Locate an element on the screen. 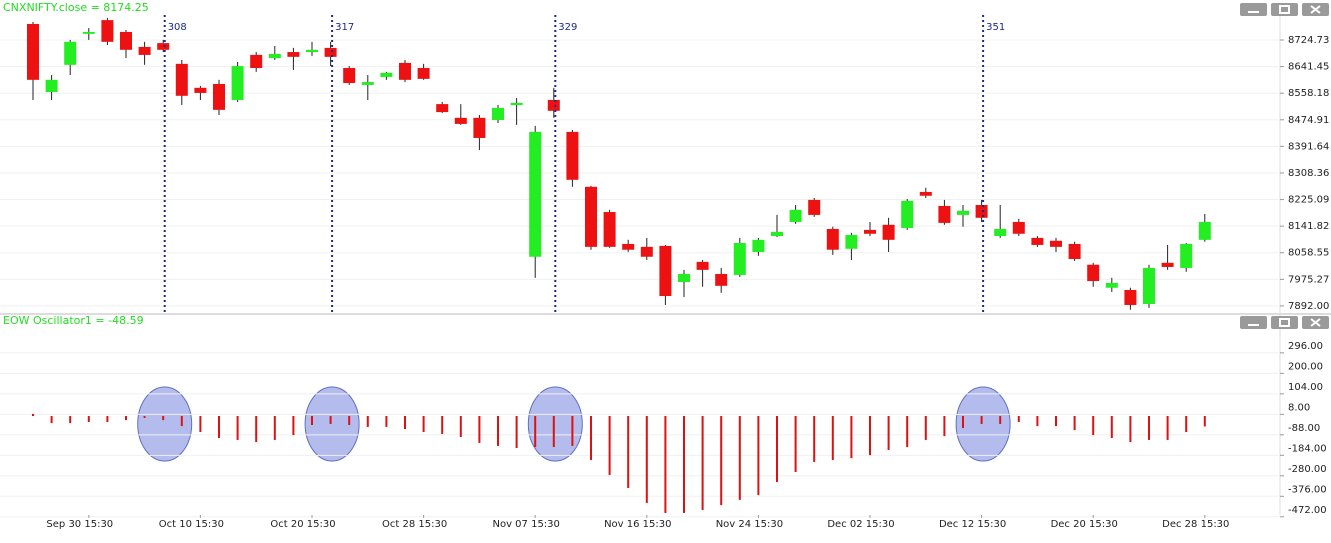  x-tick-label: Dec 12 15:30 is located at coordinates (972, 524).